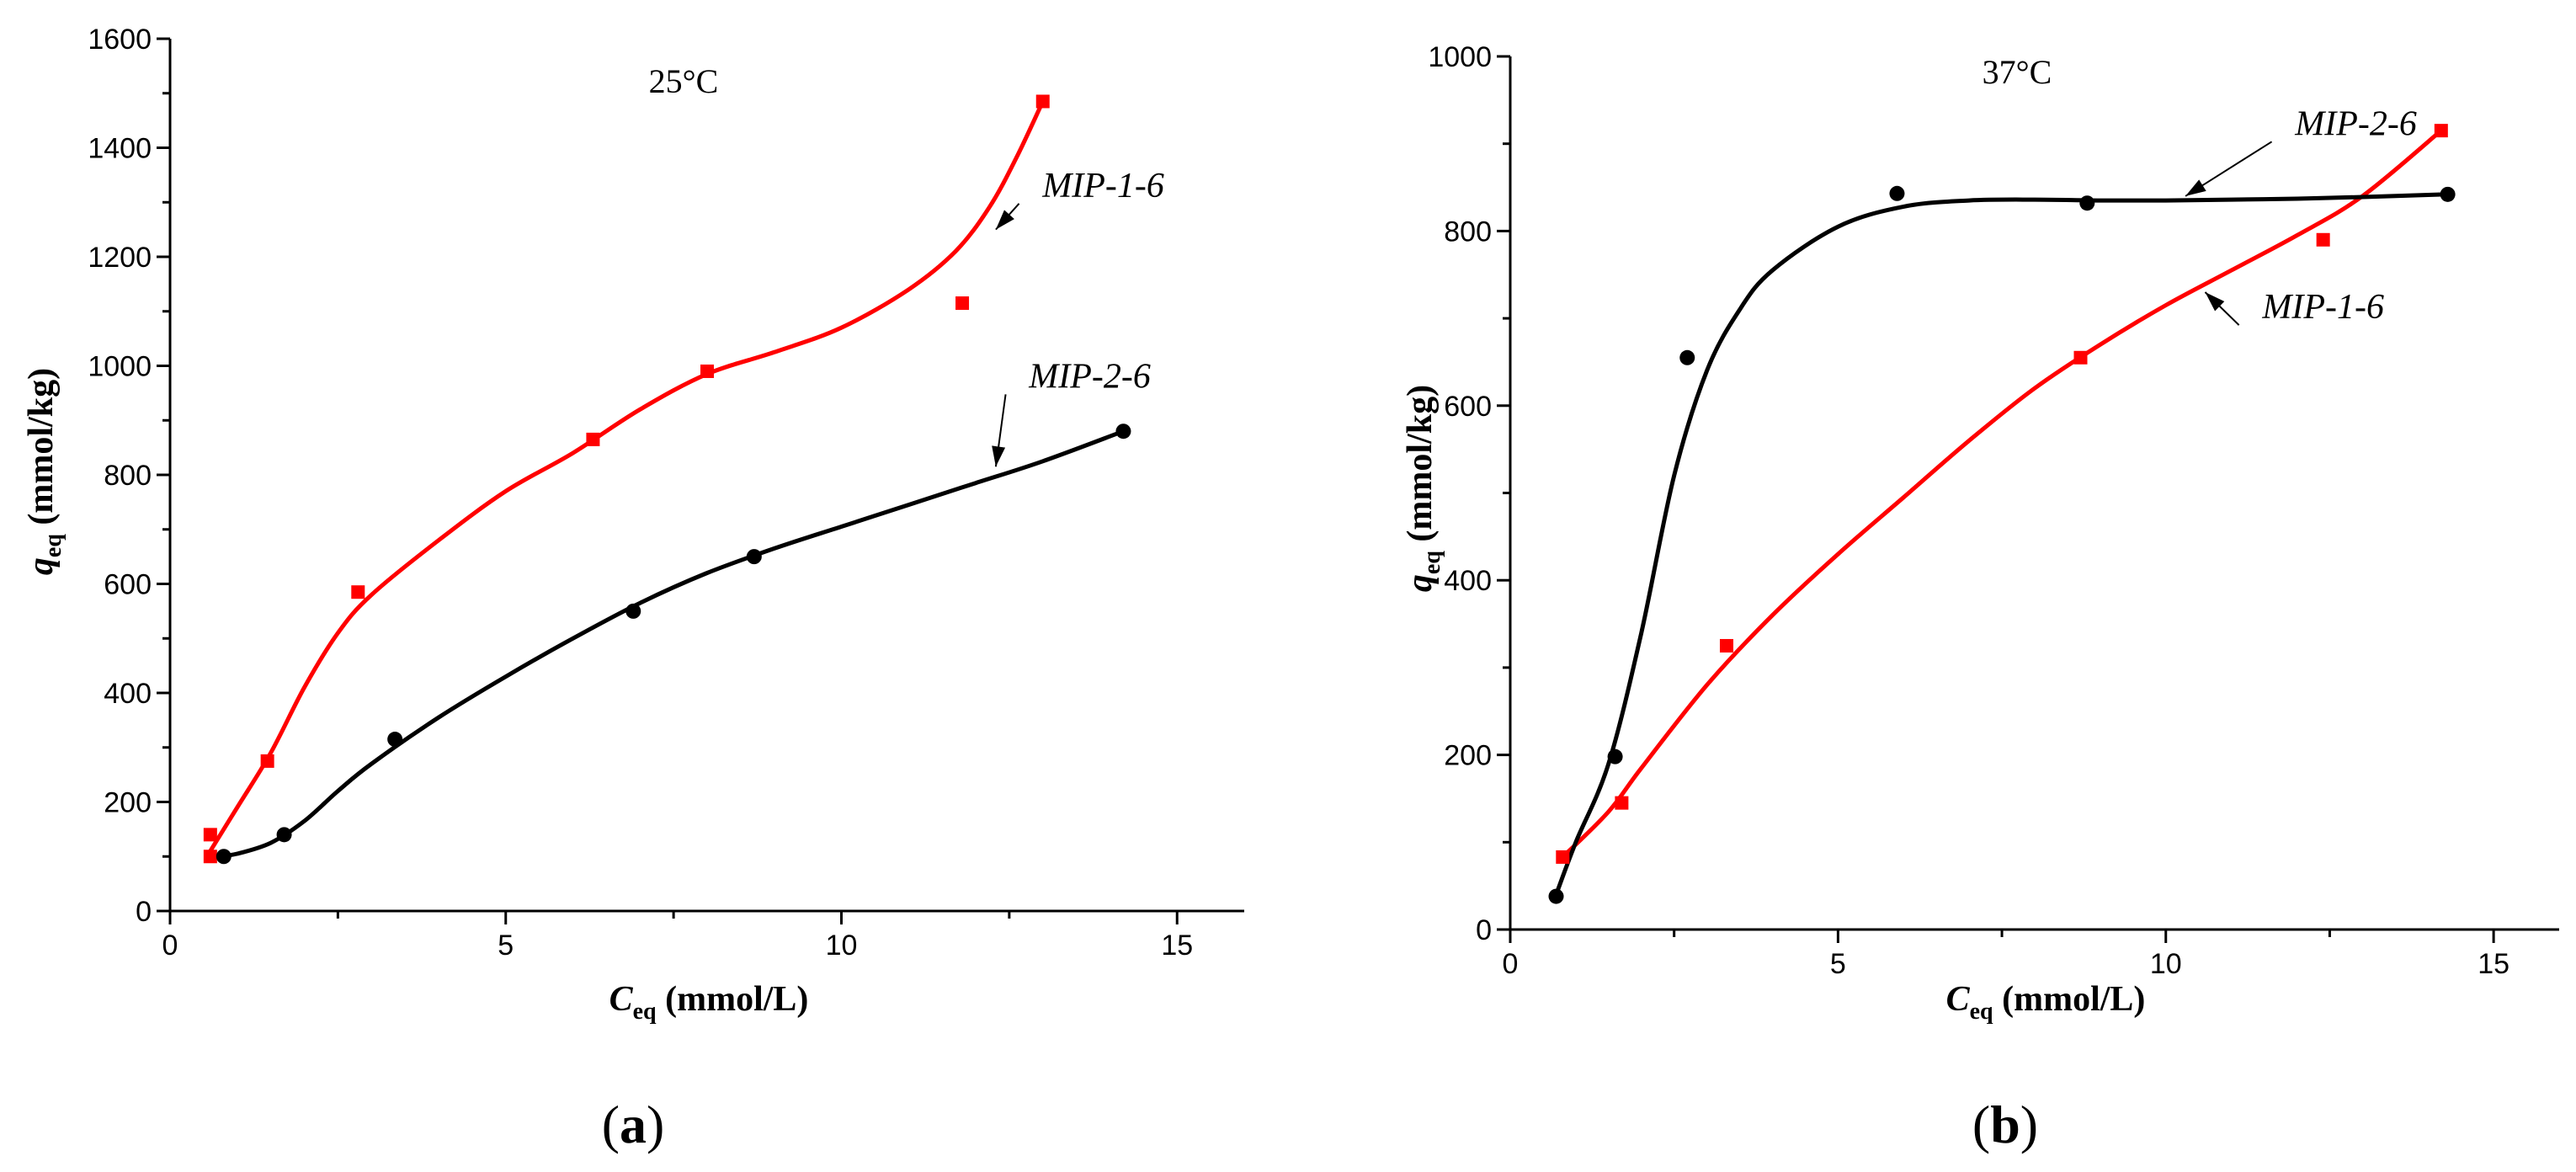 This screenshot has height=1172, width=2576. What do you see at coordinates (842, 946) in the screenshot?
I see `panel-a-x-tick-label: 10` at bounding box center [842, 946].